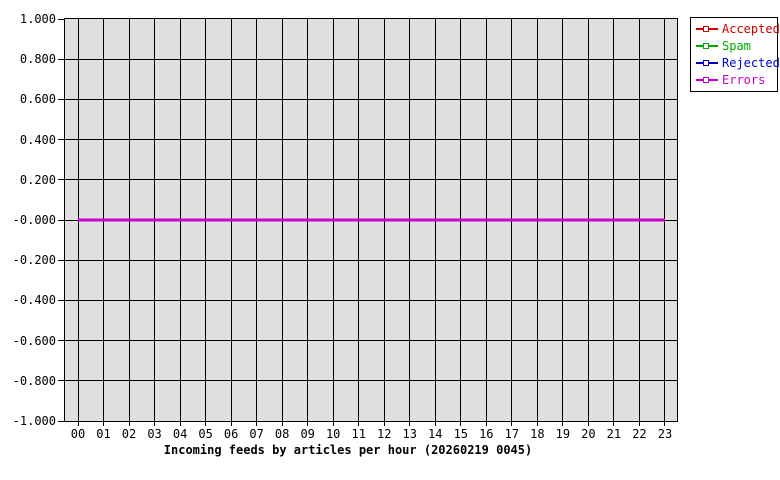 Image resolution: width=780 pixels, height=480 pixels. I want to click on x-tick-label: 19, so click(563, 434).